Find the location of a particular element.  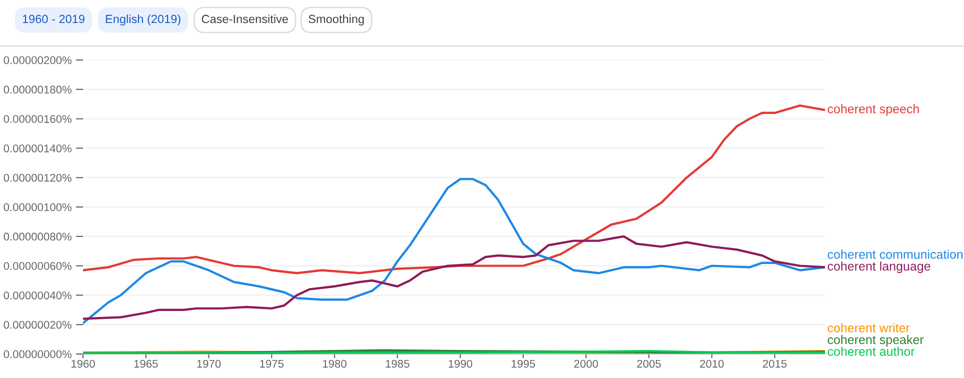

x-tick-label: 2000 is located at coordinates (586, 364).